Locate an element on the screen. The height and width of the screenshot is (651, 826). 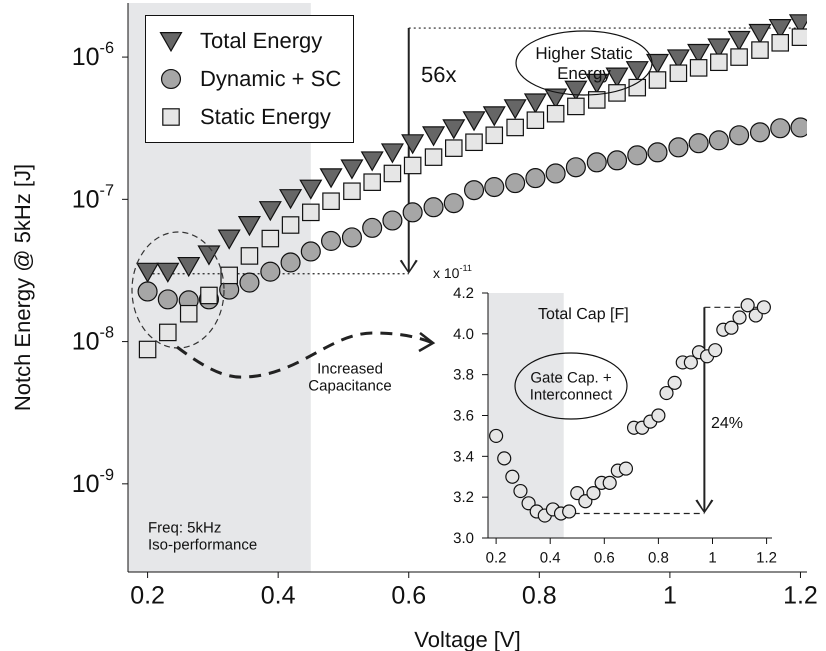
legend-label: Static Energy is located at coordinates (265, 117).